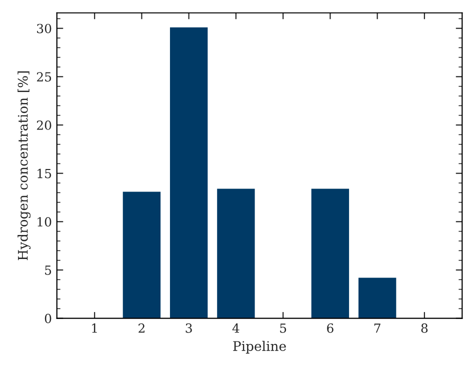  Describe the element at coordinates (24, 165) in the screenshot. I see `y-axis-title: Hydrogen concentration [%]` at that location.